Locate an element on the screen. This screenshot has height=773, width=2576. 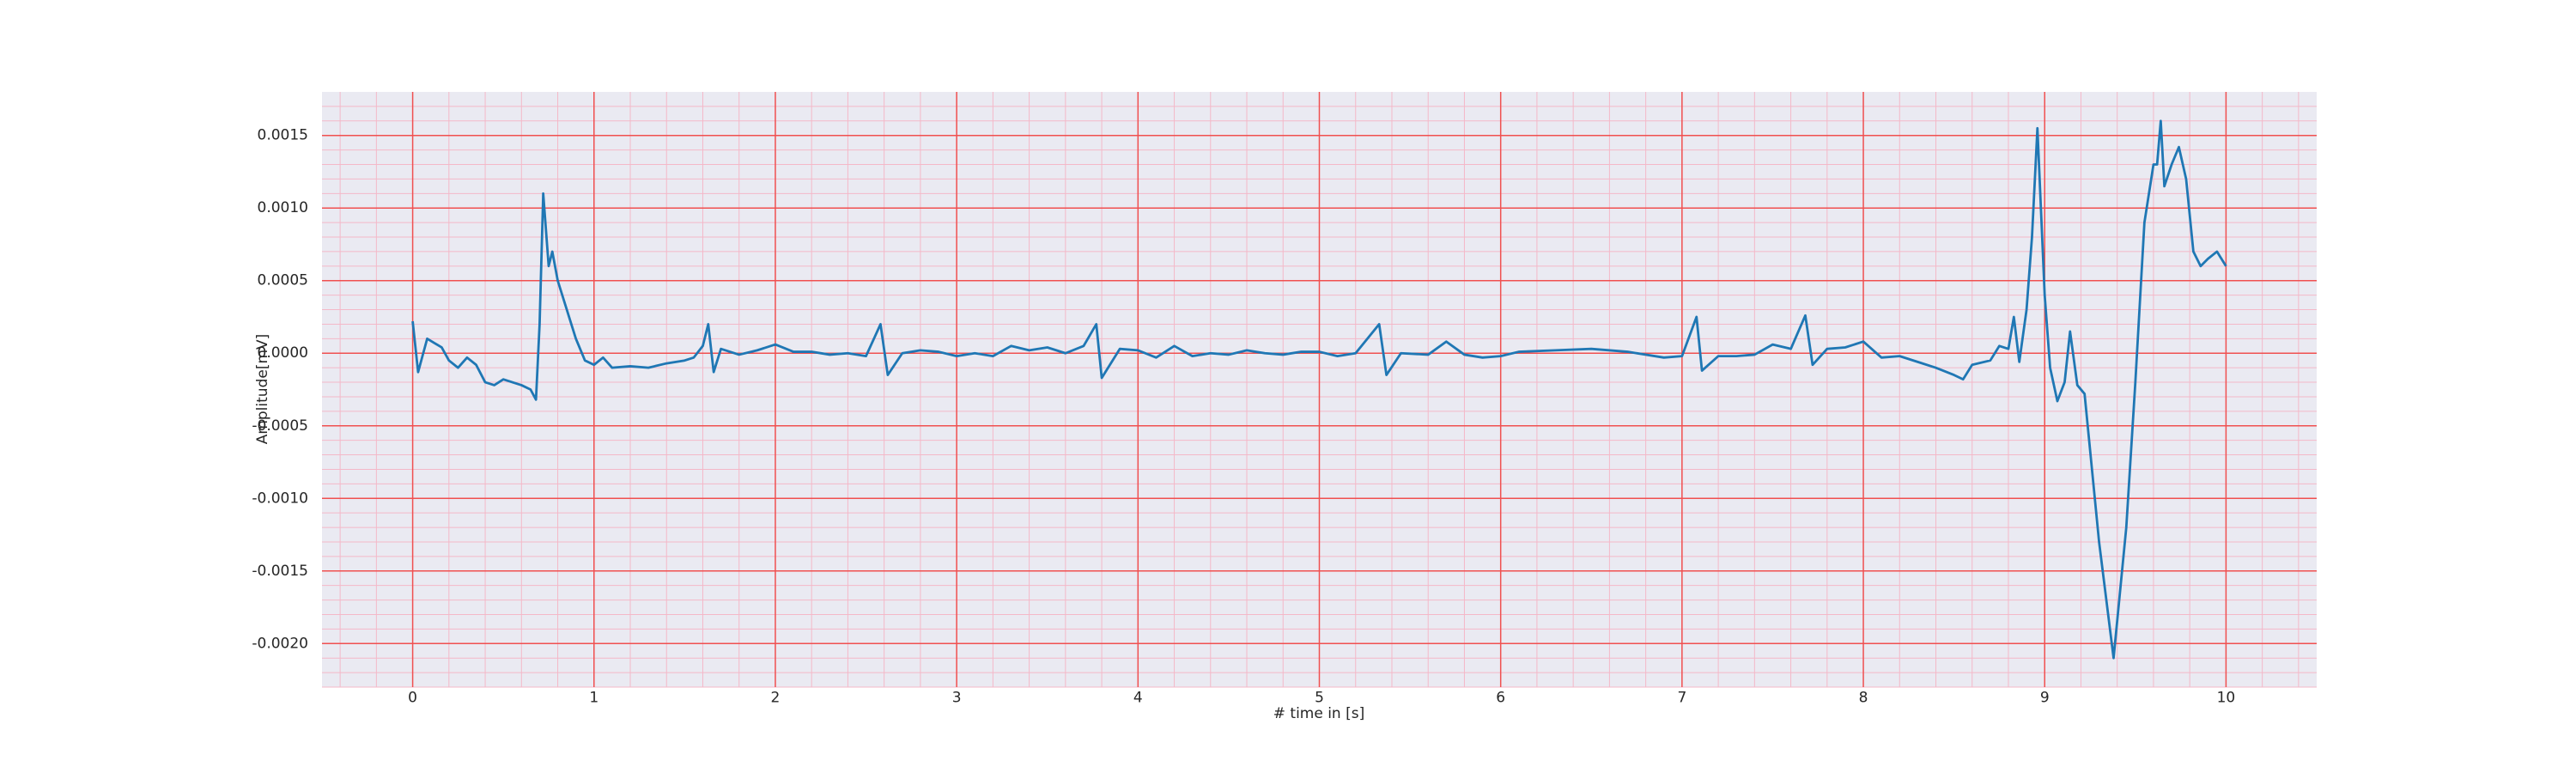
y-tick-label: 0.0010 is located at coordinates (283, 207).